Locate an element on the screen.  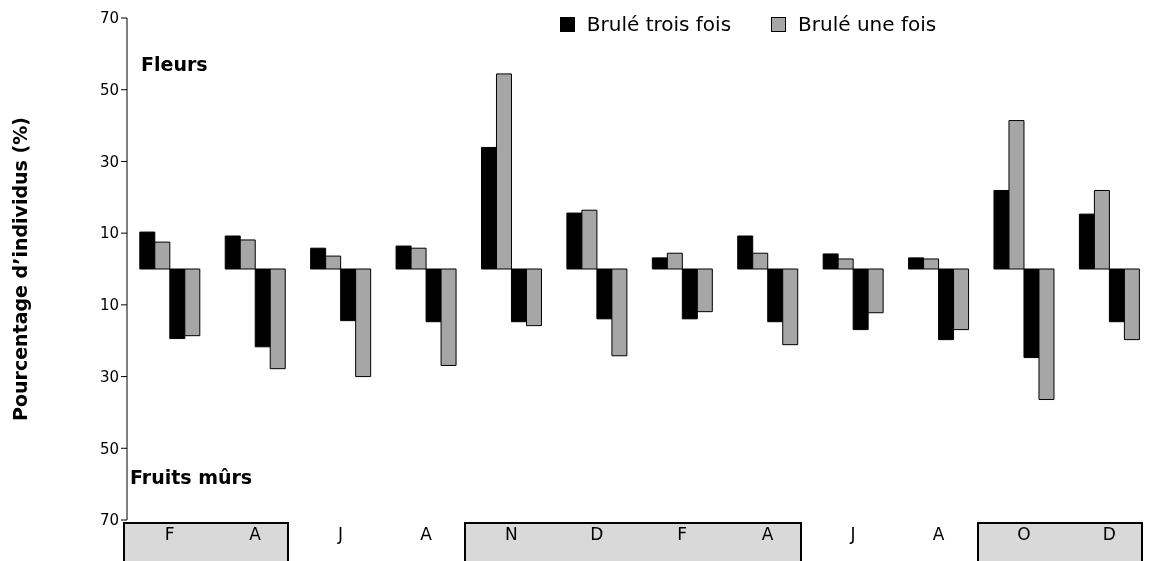
x-tick-label: N is located at coordinates (511, 534).